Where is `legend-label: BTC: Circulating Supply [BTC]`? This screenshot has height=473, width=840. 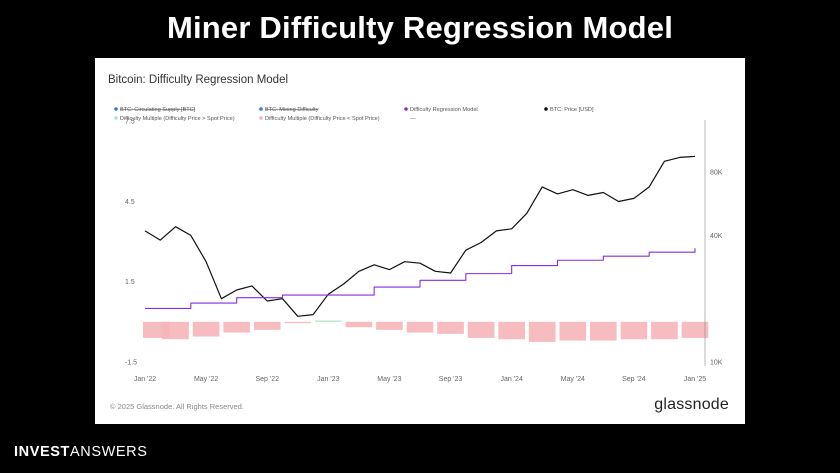 legend-label: BTC: Circulating Supply [BTC] is located at coordinates (158, 110).